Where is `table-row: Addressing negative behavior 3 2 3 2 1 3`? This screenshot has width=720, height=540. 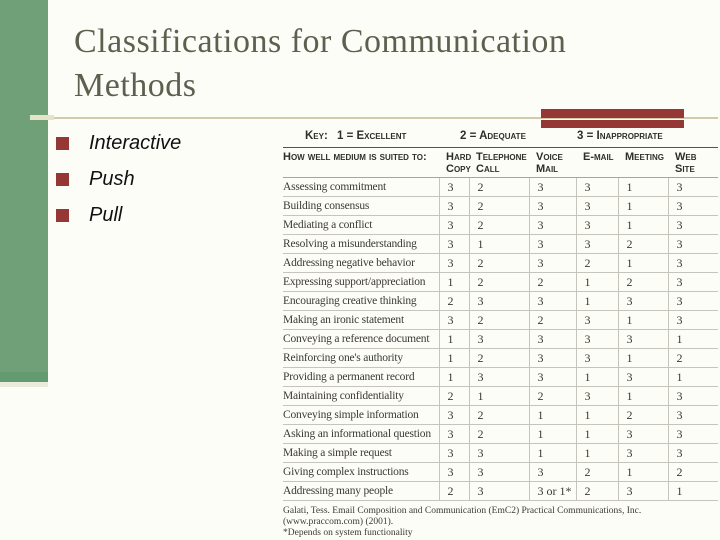
table-row: Addressing negative behavior 3 2 3 2 1 3 is located at coordinates (500, 263).